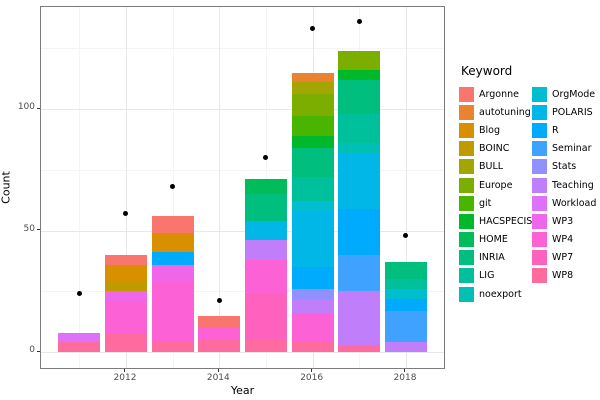 The image size is (600, 400). Describe the element at coordinates (564, 203) in the screenshot. I see `legend-item: Workload` at that location.